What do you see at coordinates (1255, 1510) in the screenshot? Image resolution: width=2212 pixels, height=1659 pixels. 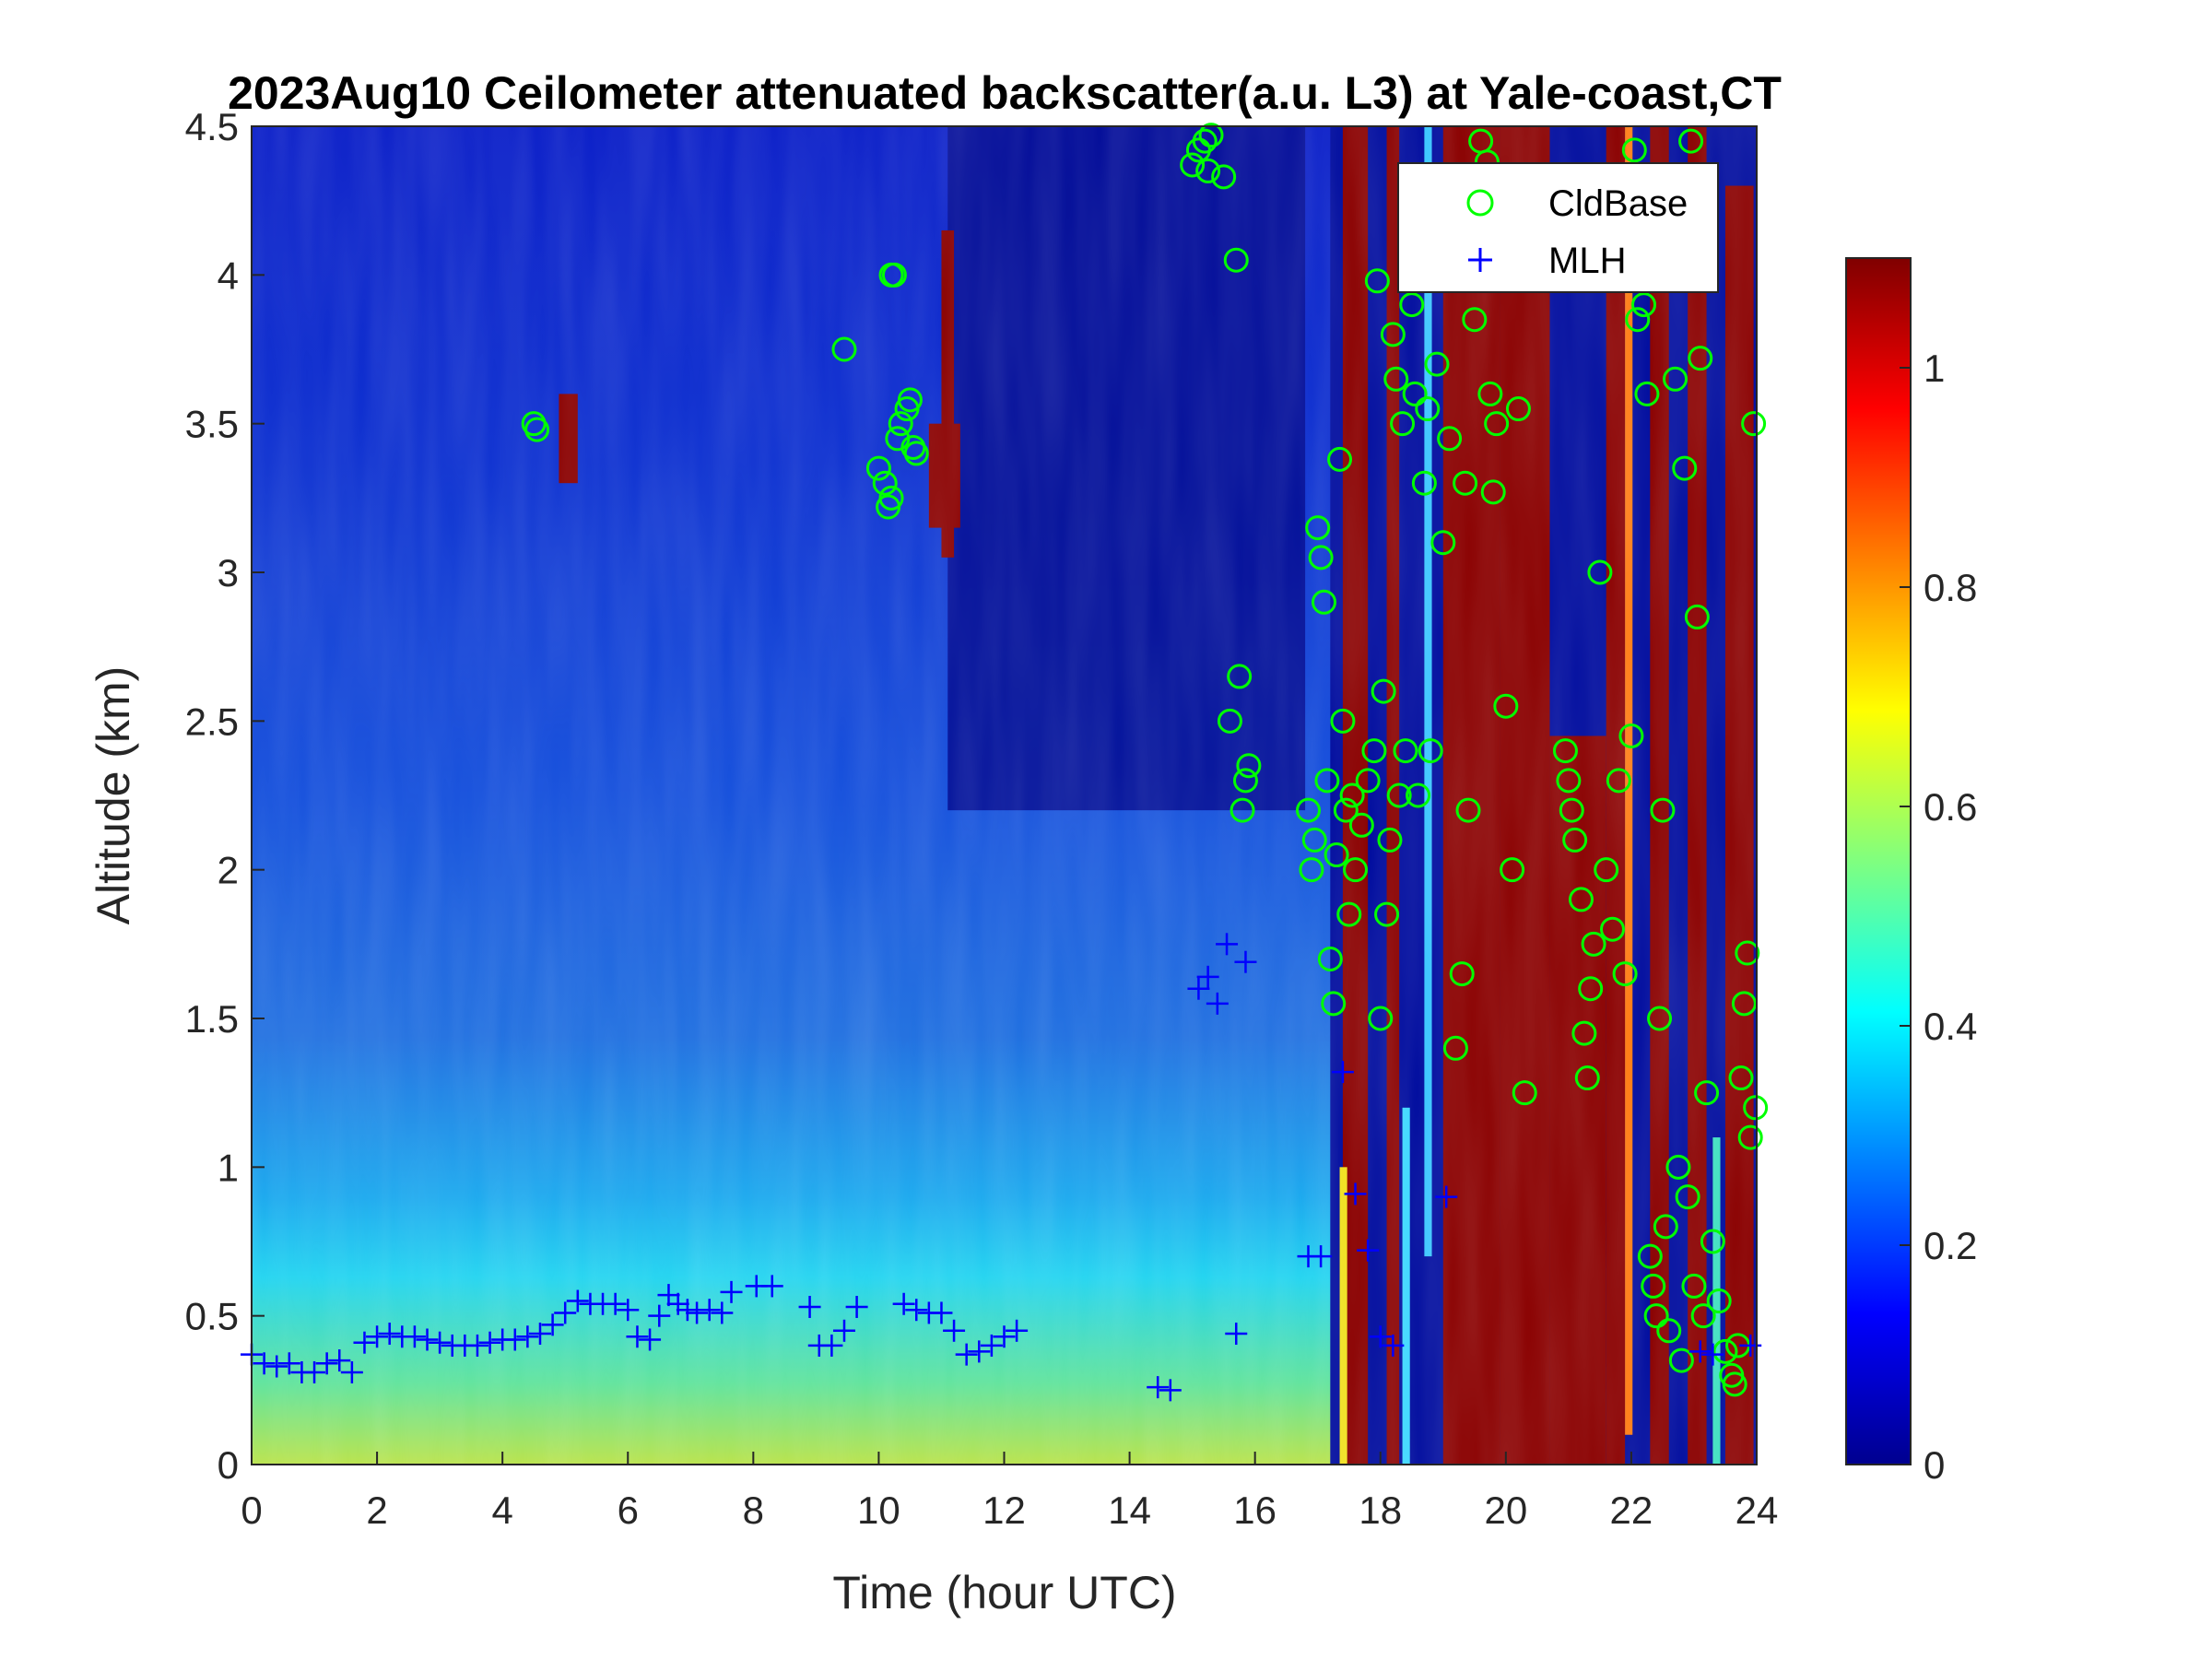 I see `x-tick-label: 16` at bounding box center [1255, 1510].